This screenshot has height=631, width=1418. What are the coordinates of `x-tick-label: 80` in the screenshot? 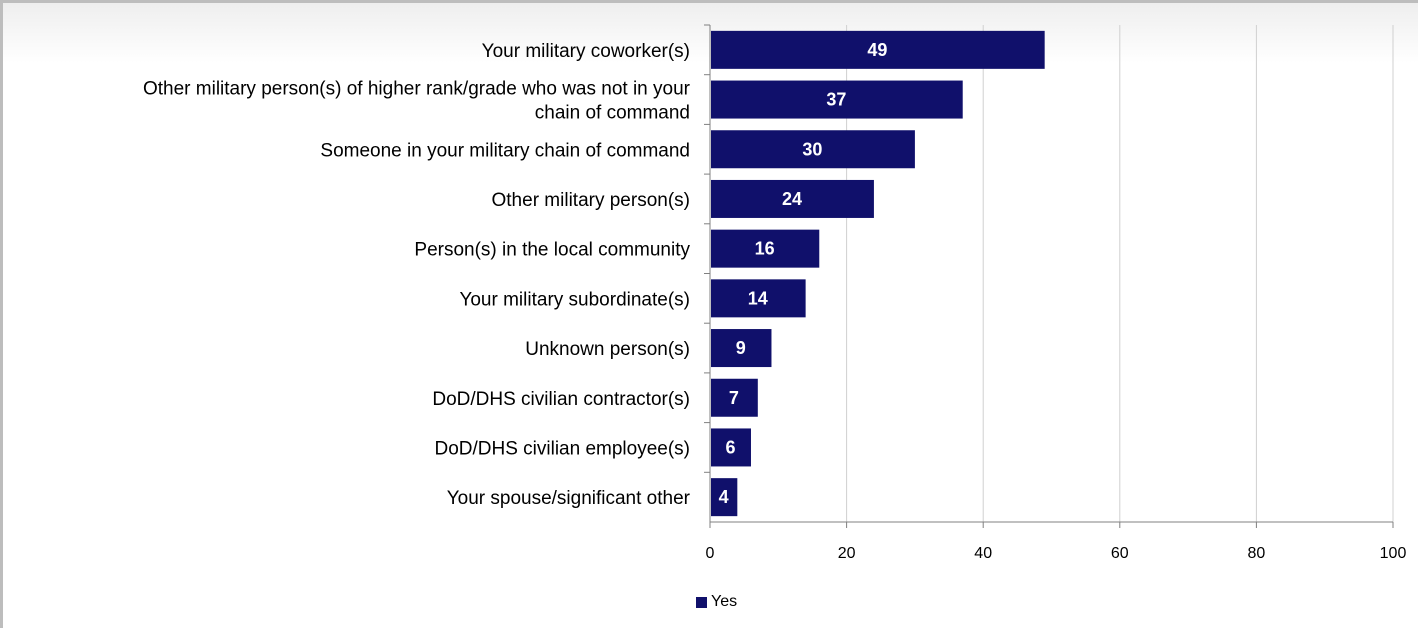 It's located at (1257, 553).